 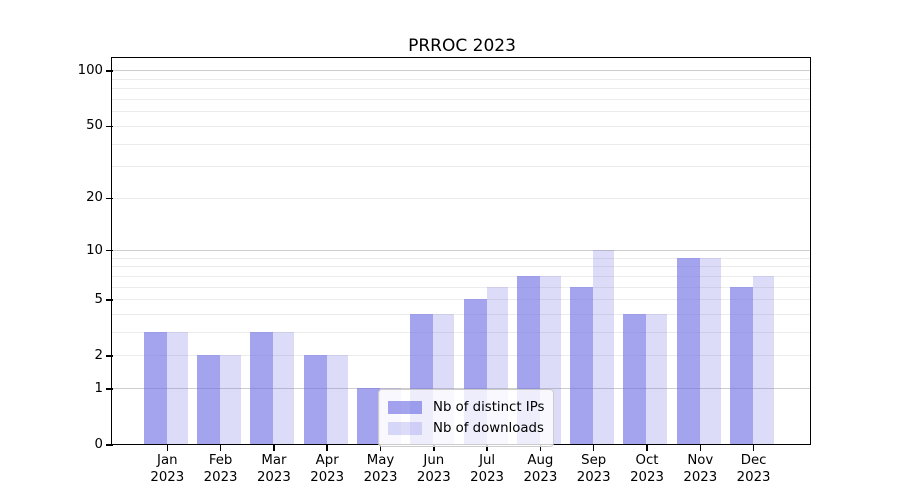 I want to click on y-tick-label: 5, so click(x=98, y=299).